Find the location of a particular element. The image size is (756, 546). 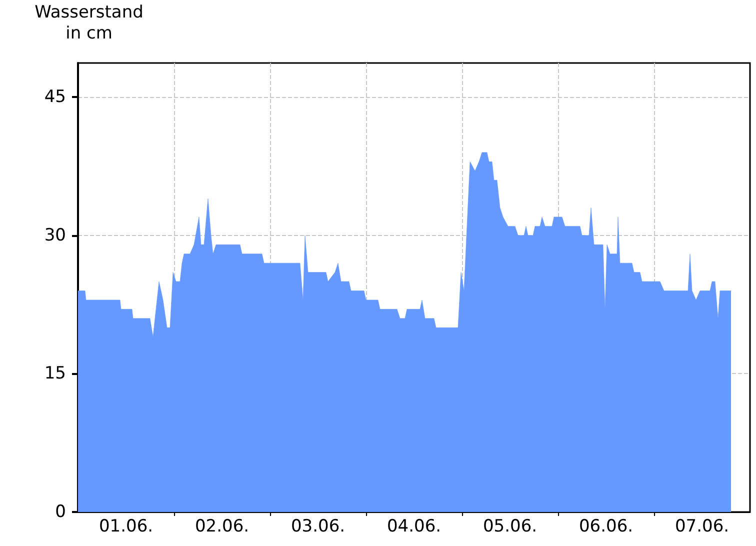

y-axis-title: Wasserstand in cm is located at coordinates (89, 23).